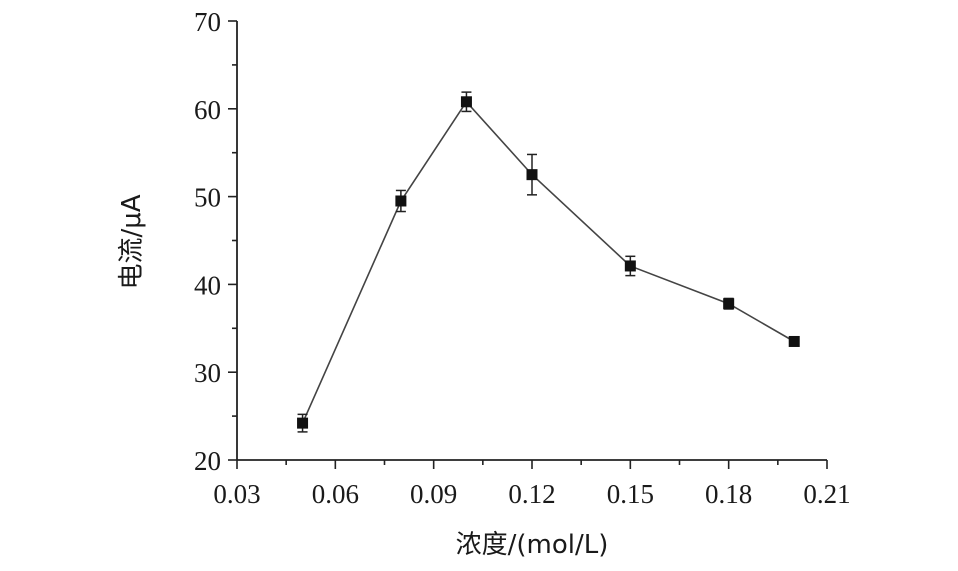  Describe the element at coordinates (433, 494) in the screenshot. I see `x-tick-label: 0.09` at that location.